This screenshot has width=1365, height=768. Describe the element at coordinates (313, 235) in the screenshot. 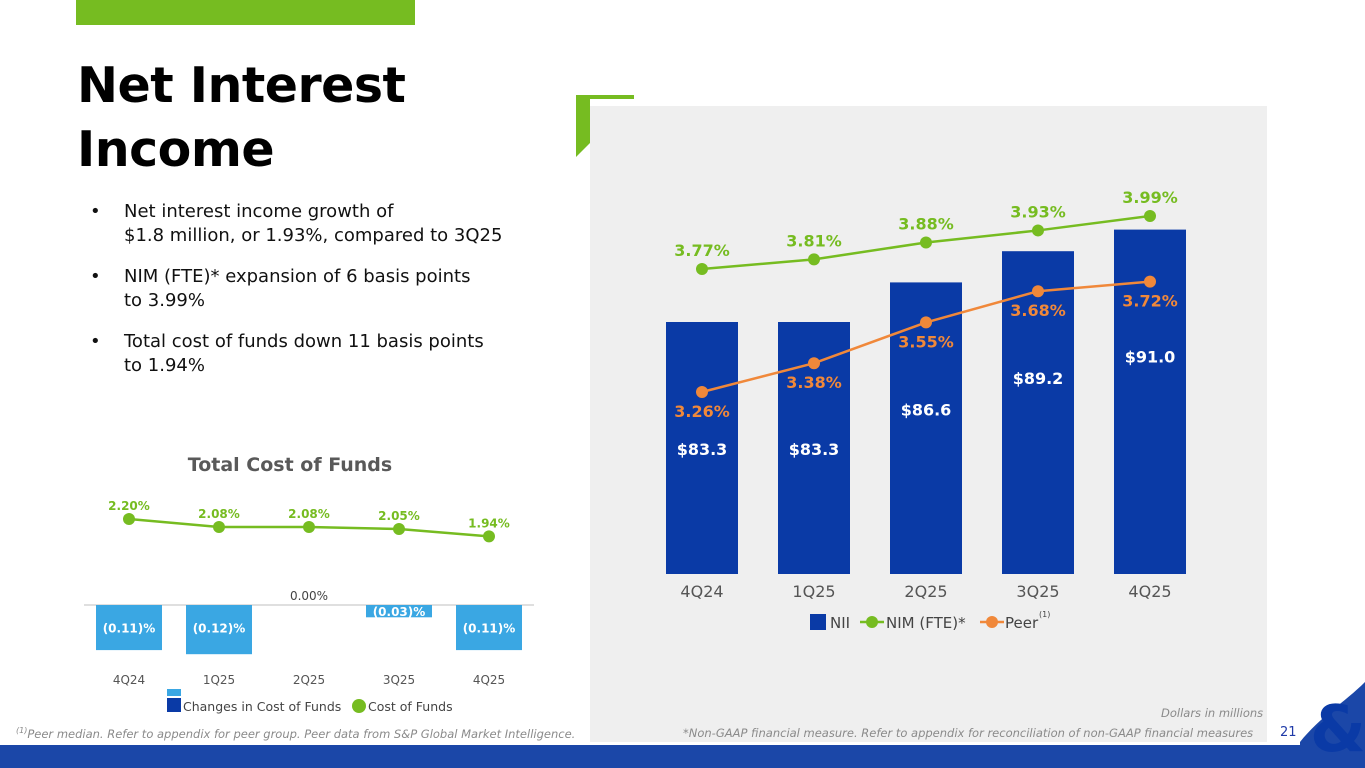

I see `bullet-text: $1.8 million, or 1.93%, compared to 3Q25` at that location.